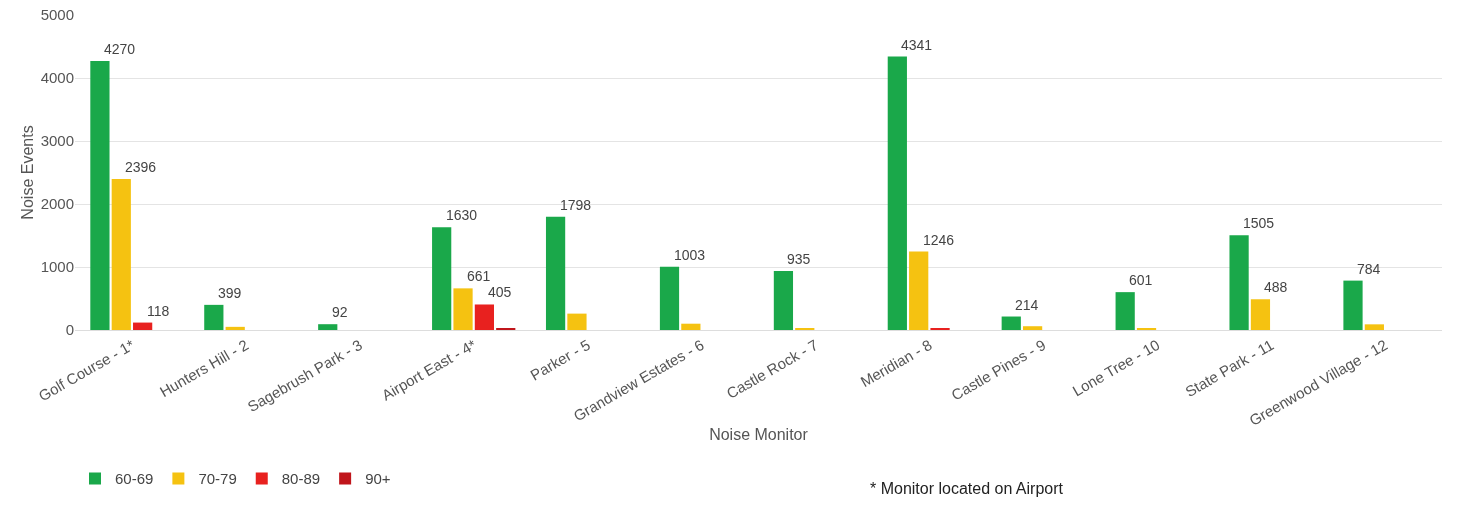 The height and width of the screenshot is (507, 1462). Describe the element at coordinates (939, 240) in the screenshot. I see `data-label: 1246` at that location.